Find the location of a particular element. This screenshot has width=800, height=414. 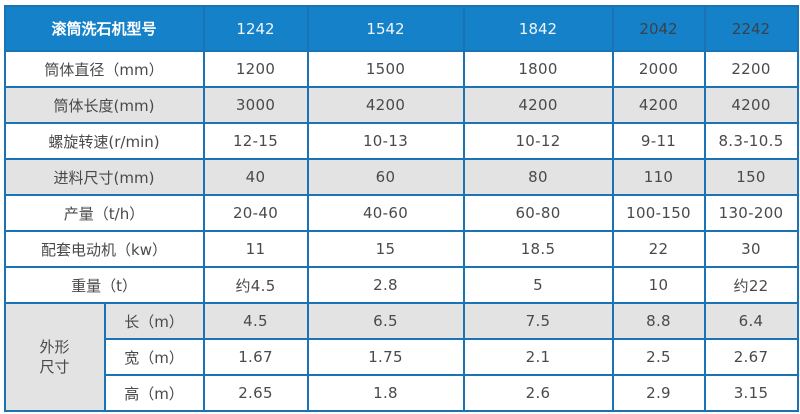

table-row: 重量（t） 约4.5 2.8 5 10 约22 is located at coordinates (401, 285).